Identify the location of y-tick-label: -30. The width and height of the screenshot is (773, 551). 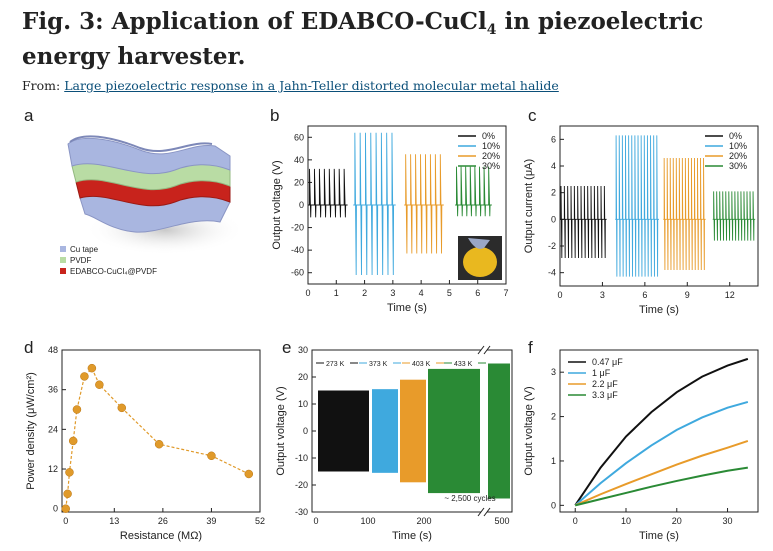
(301, 512).